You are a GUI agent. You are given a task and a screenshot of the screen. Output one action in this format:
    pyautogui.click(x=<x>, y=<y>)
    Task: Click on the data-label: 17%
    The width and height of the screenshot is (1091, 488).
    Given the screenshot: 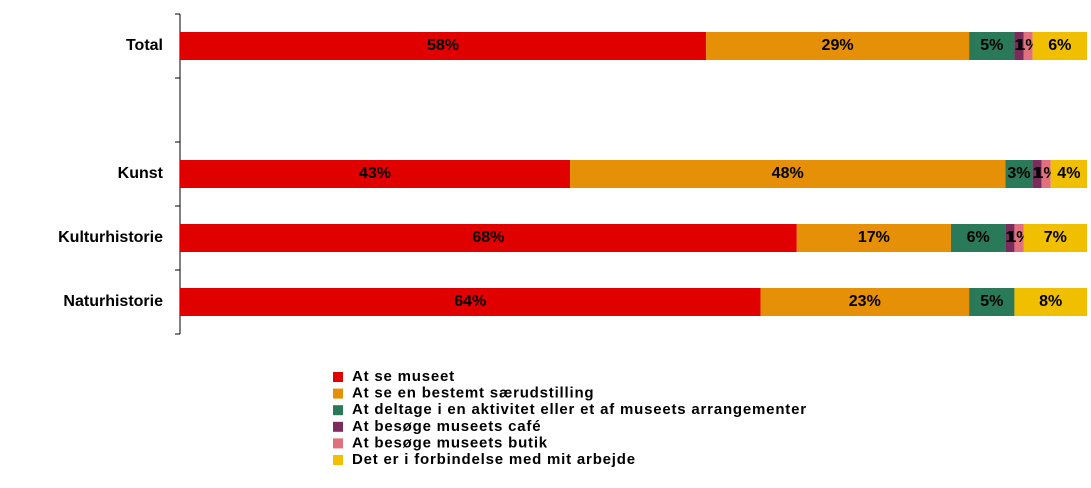 What is the action you would take?
    pyautogui.click(x=874, y=237)
    